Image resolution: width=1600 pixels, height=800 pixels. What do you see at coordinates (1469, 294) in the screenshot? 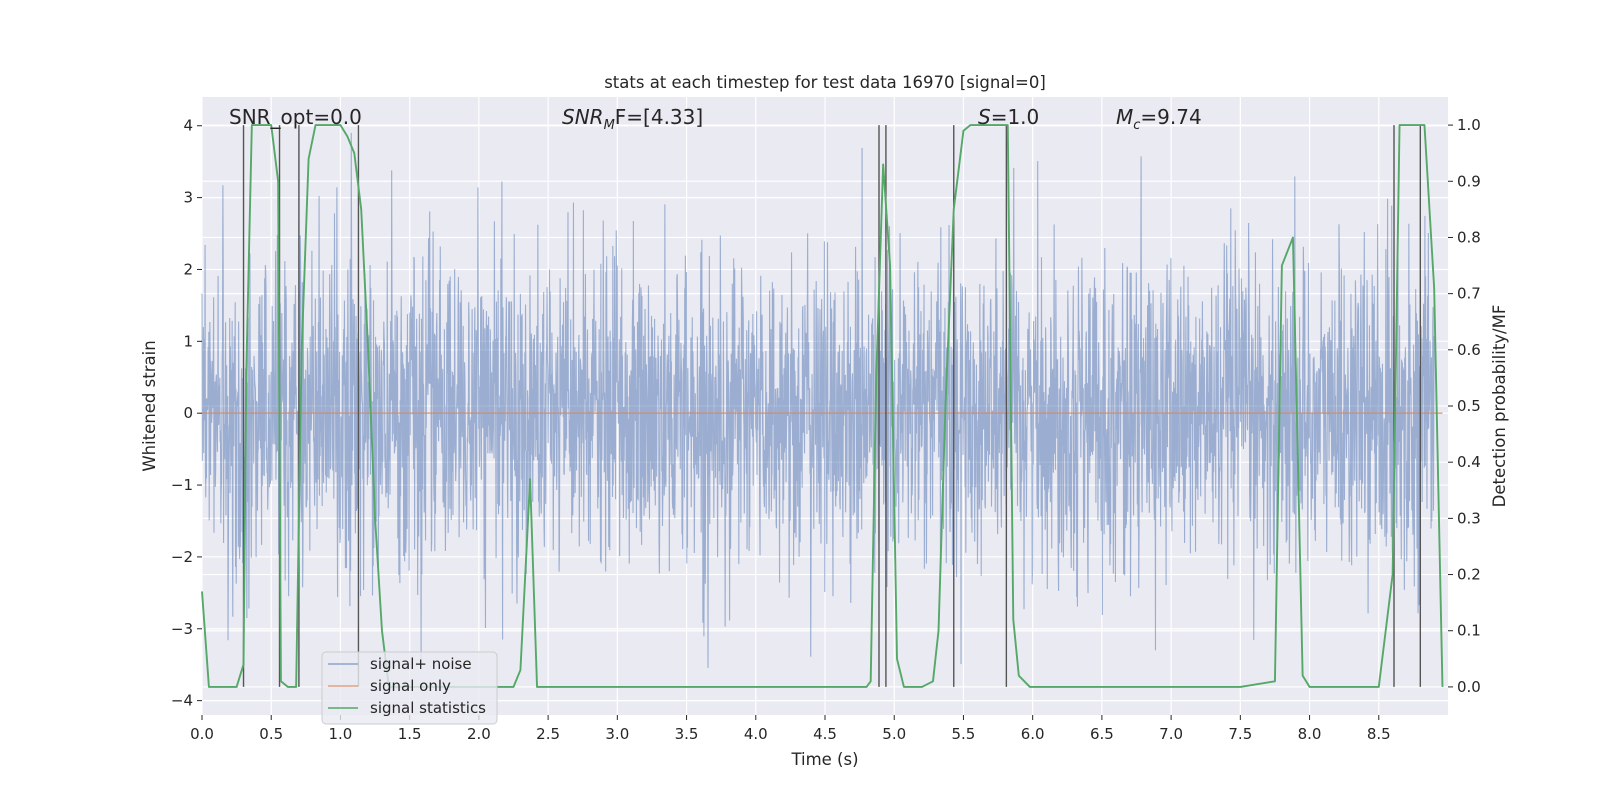
I see `y-right-tick-label: 0.7` at bounding box center [1469, 294].